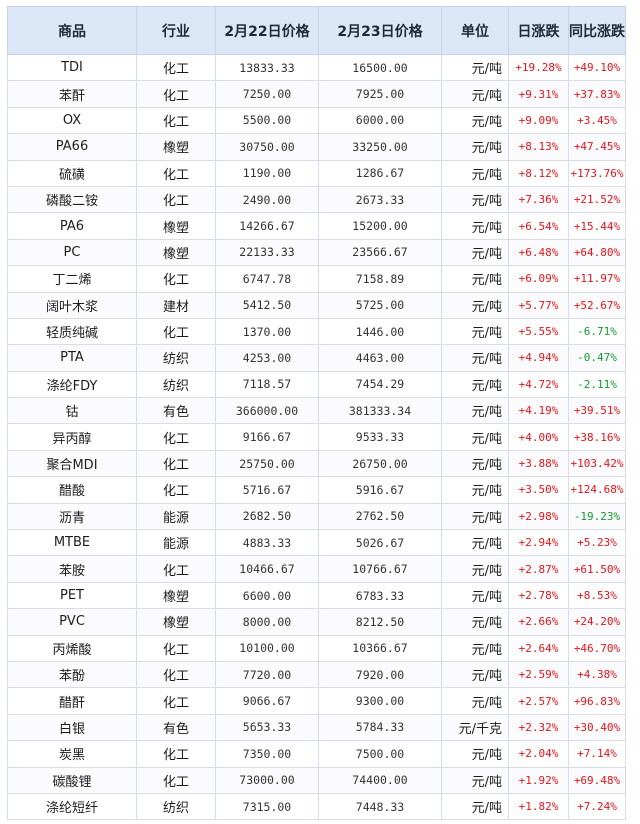 Image resolution: width=640 pixels, height=824 pixels. Describe the element at coordinates (316, 147) in the screenshot. I see `table-row: PA66 橡塑 30750.00 33250.00 元/吨 +8.13% +47.45%` at that location.